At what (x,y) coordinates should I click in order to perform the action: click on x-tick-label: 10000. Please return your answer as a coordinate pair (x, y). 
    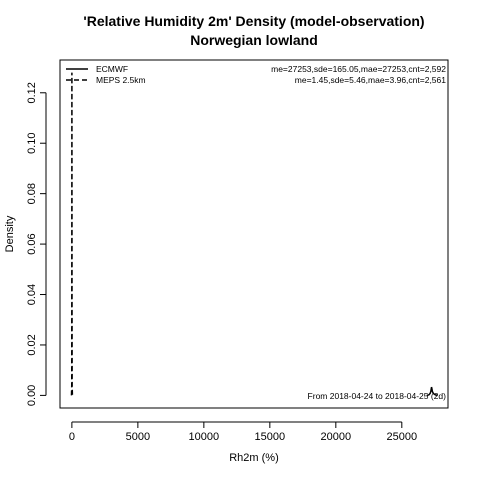
    Looking at the image, I should click on (204, 437).